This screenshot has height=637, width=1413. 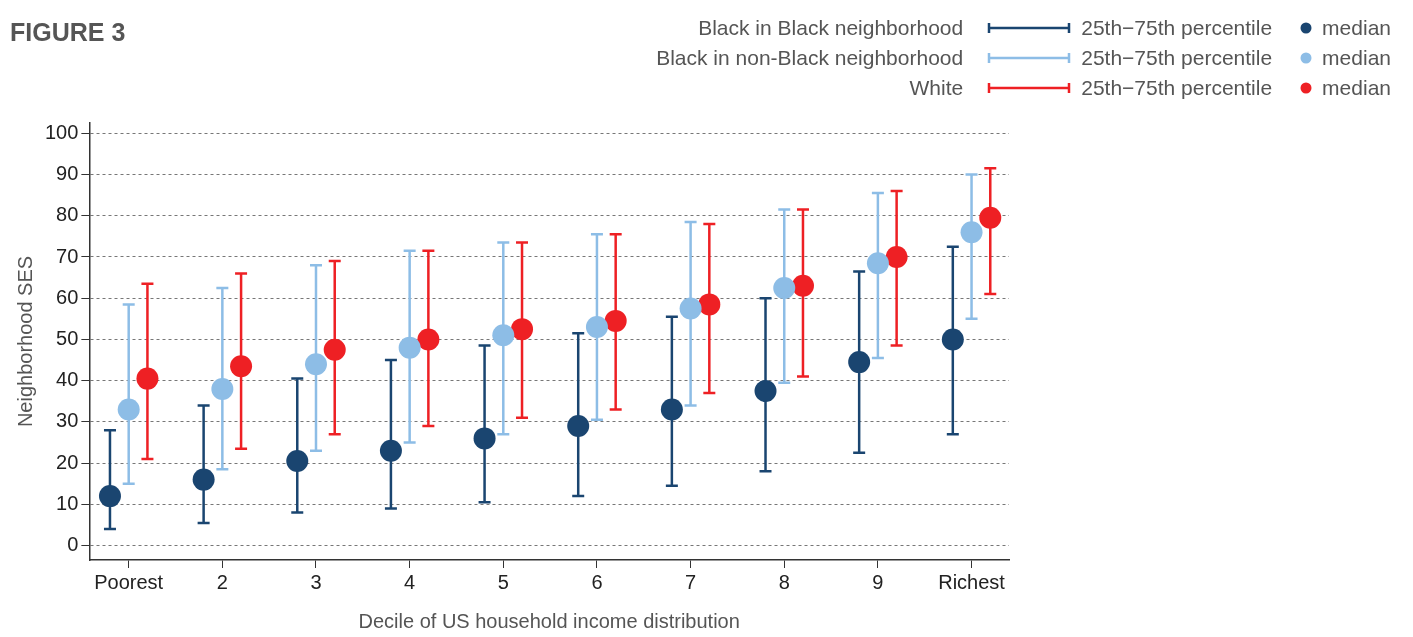 I want to click on y-tick-label: 60, so click(x=67, y=296).